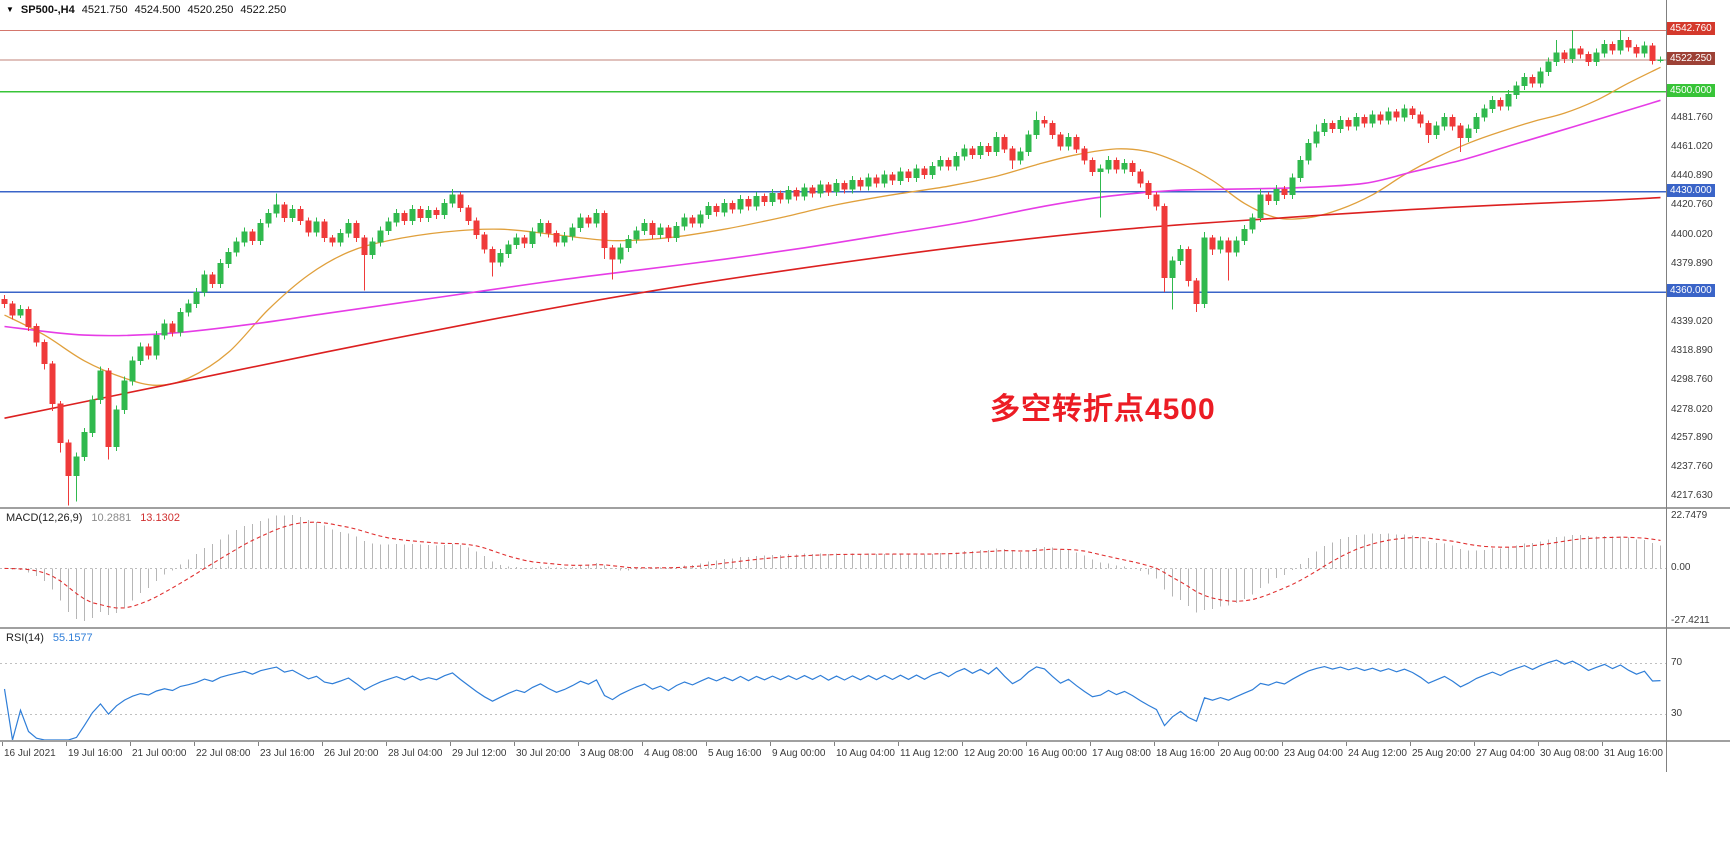  I want to click on price-axis-label: 4278.020, so click(1692, 409).